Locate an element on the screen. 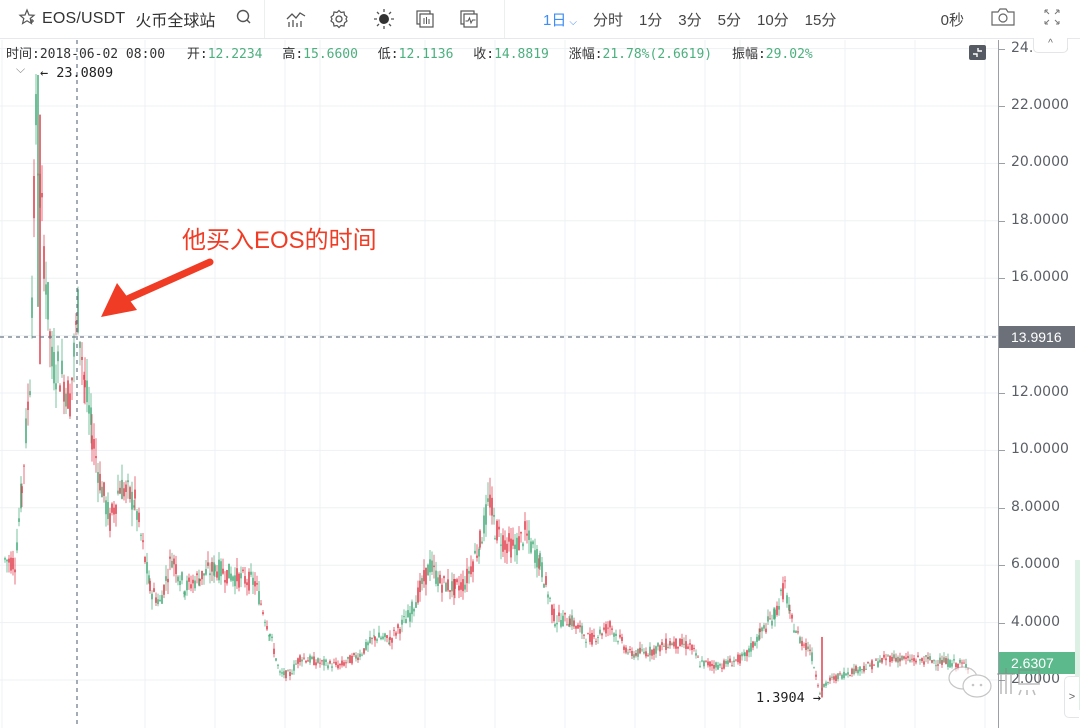 This screenshot has height=728, width=1080. price-tick-label: 8.0000 is located at coordinates (1035, 506).